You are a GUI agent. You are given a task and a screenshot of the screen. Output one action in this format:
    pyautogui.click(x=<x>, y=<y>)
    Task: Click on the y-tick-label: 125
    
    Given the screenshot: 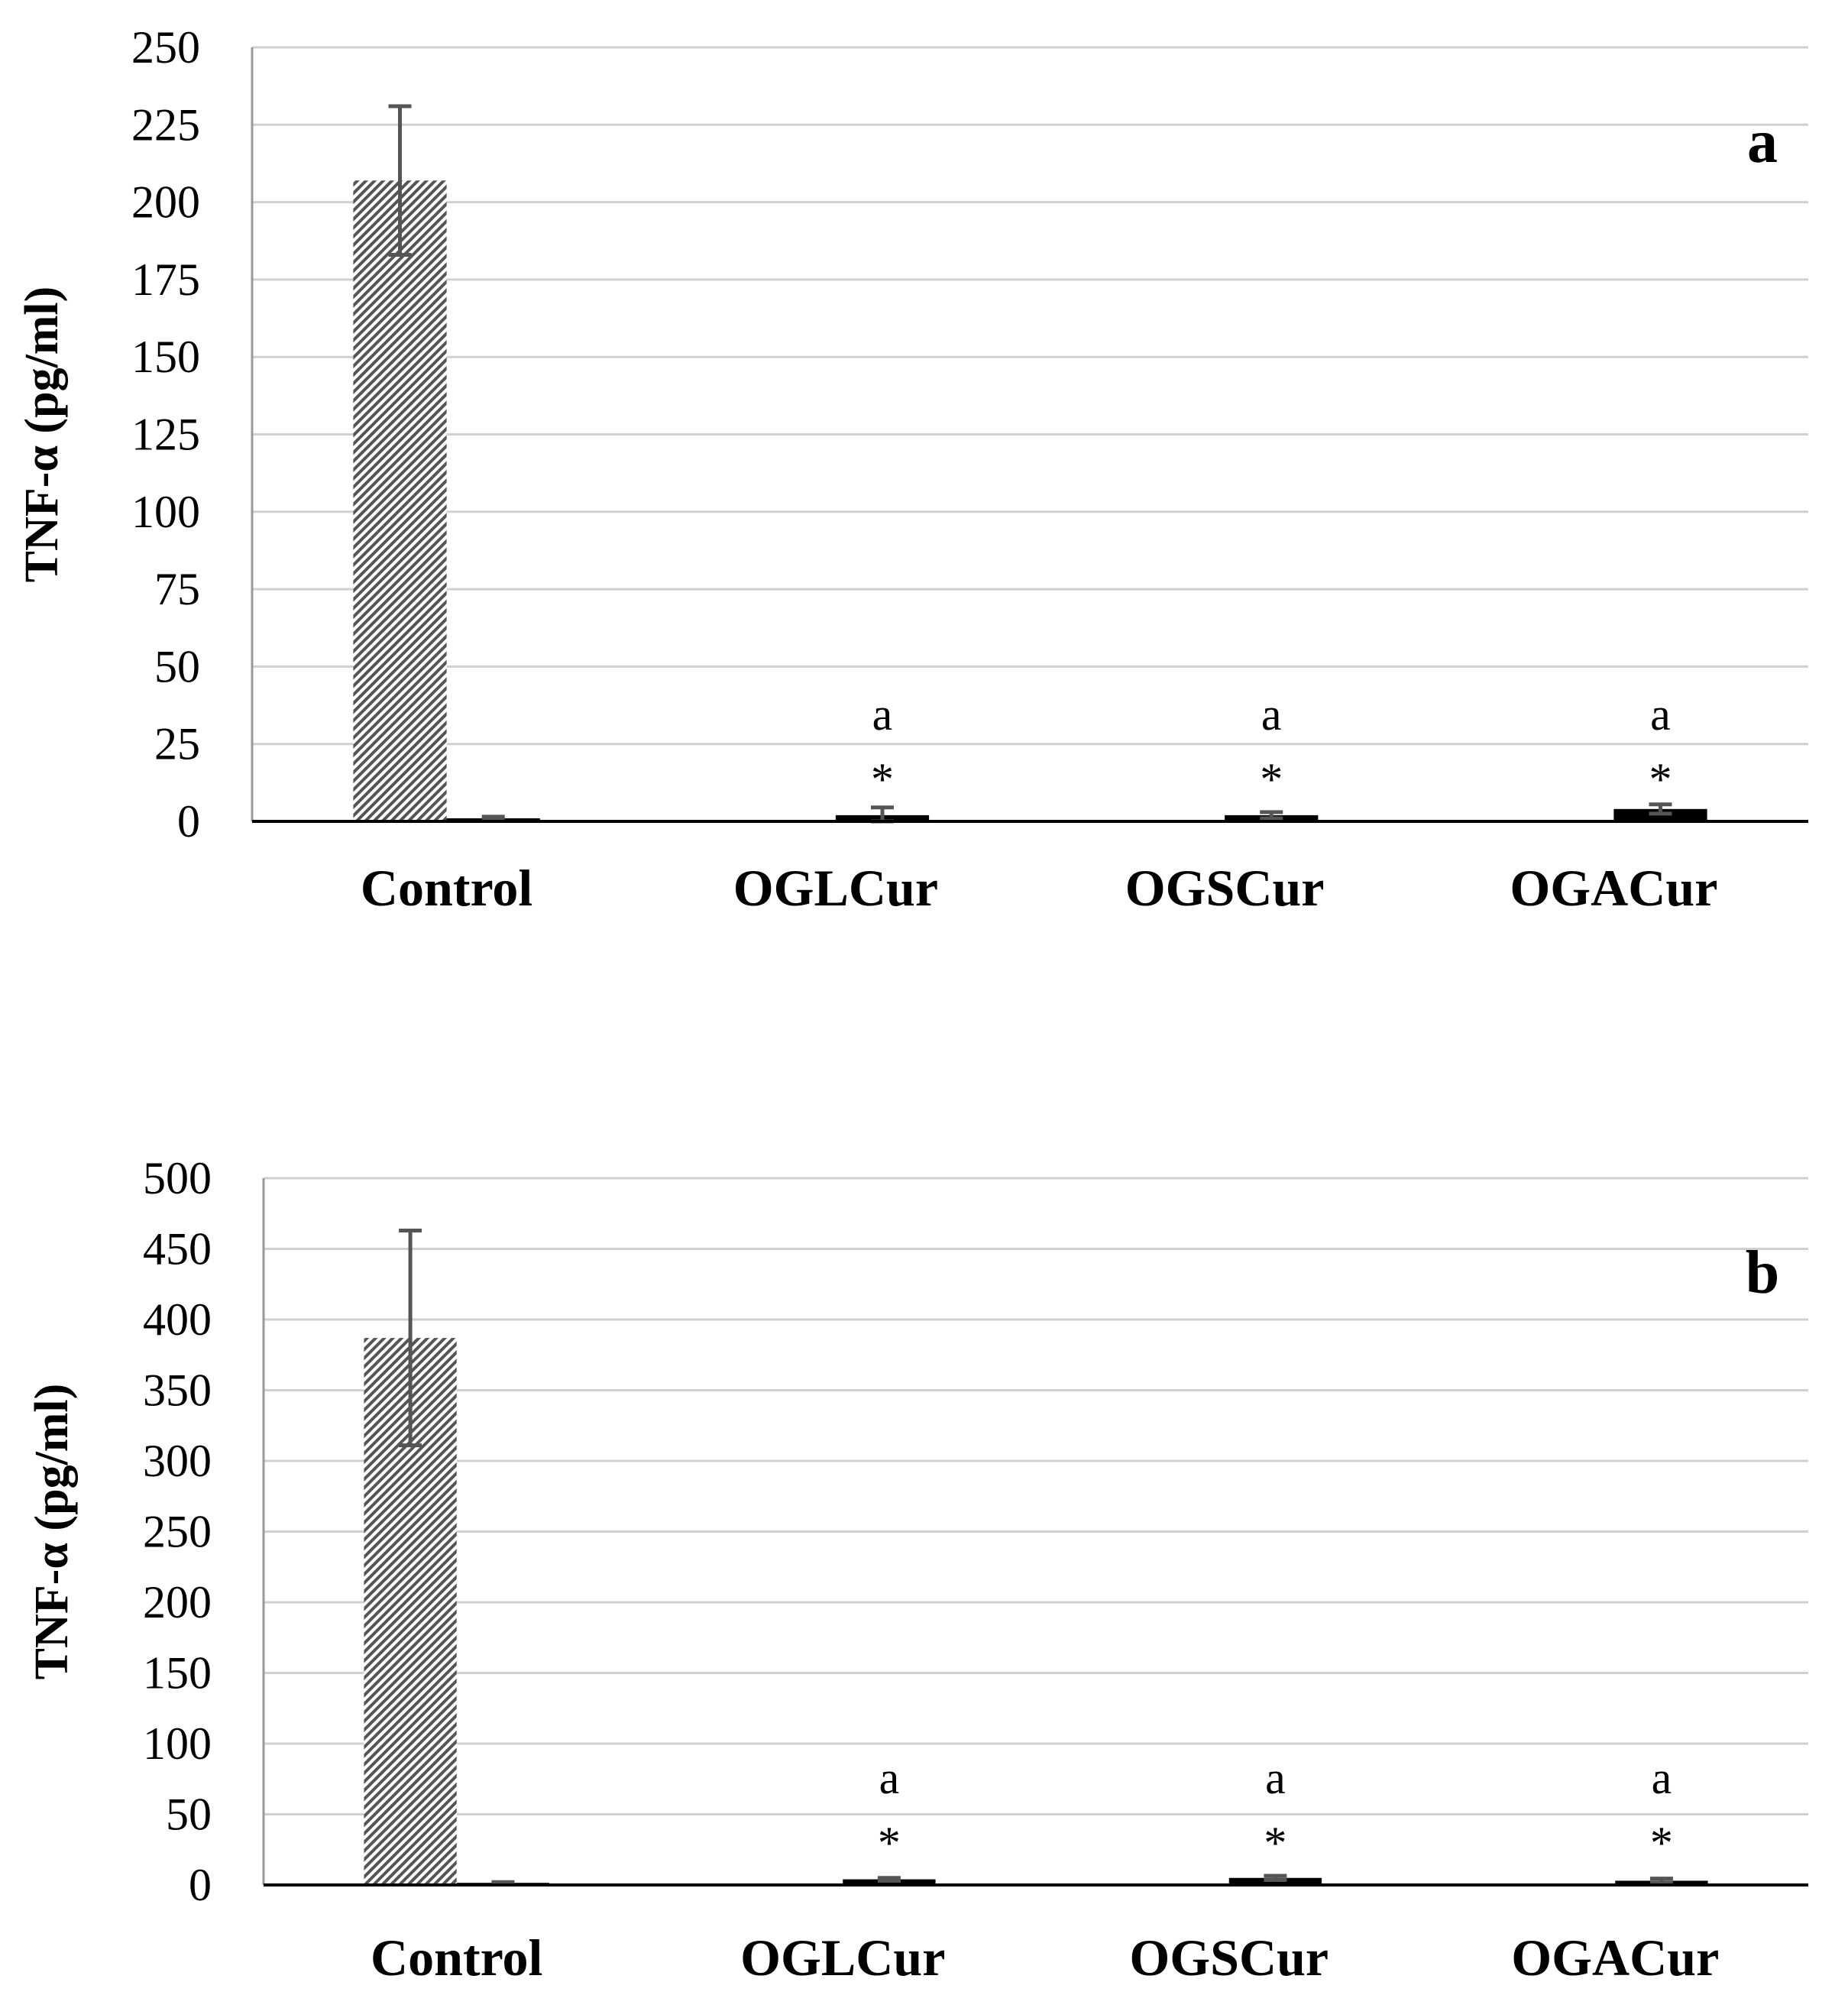 What is the action you would take?
    pyautogui.click(x=165, y=435)
    